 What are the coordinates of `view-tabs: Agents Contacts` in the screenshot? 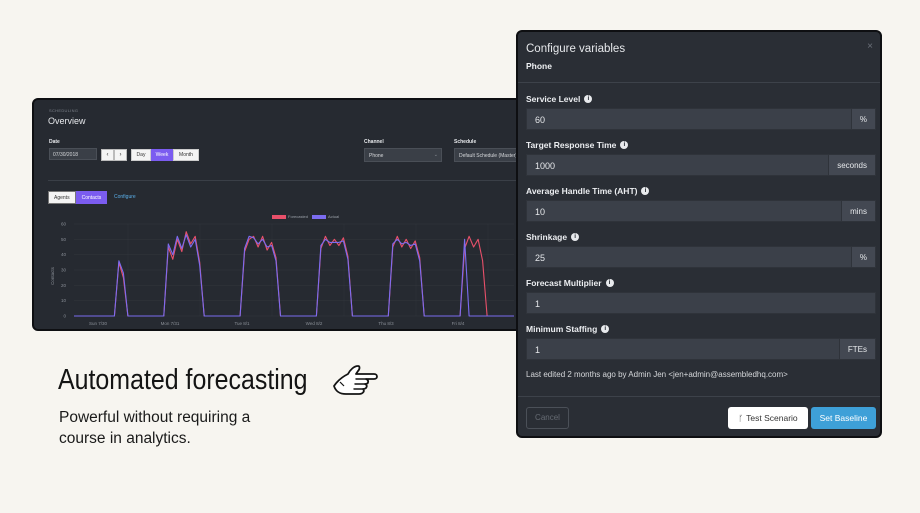 It's located at (78, 197).